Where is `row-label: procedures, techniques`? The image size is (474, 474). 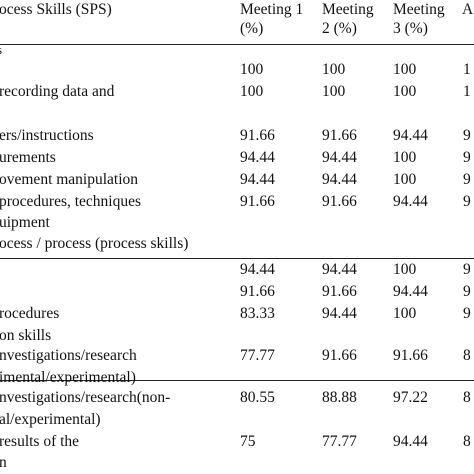
row-label: procedures, techniques is located at coordinates (71, 201).